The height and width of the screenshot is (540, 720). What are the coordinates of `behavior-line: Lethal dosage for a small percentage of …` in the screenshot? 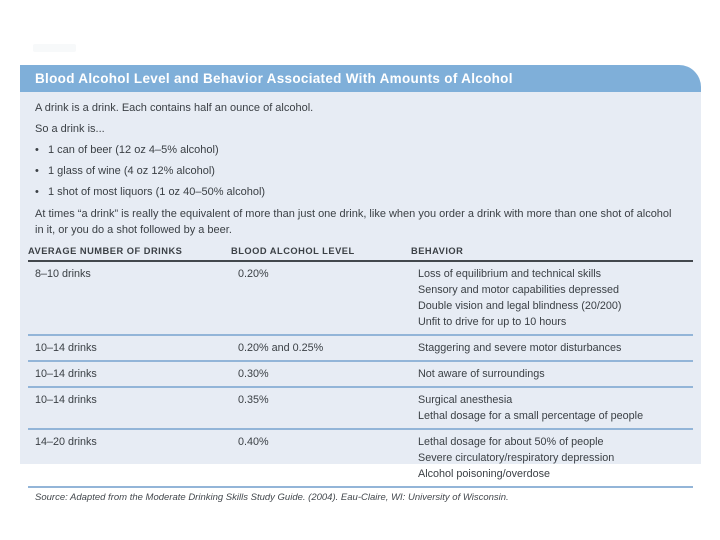 It's located at (531, 416).